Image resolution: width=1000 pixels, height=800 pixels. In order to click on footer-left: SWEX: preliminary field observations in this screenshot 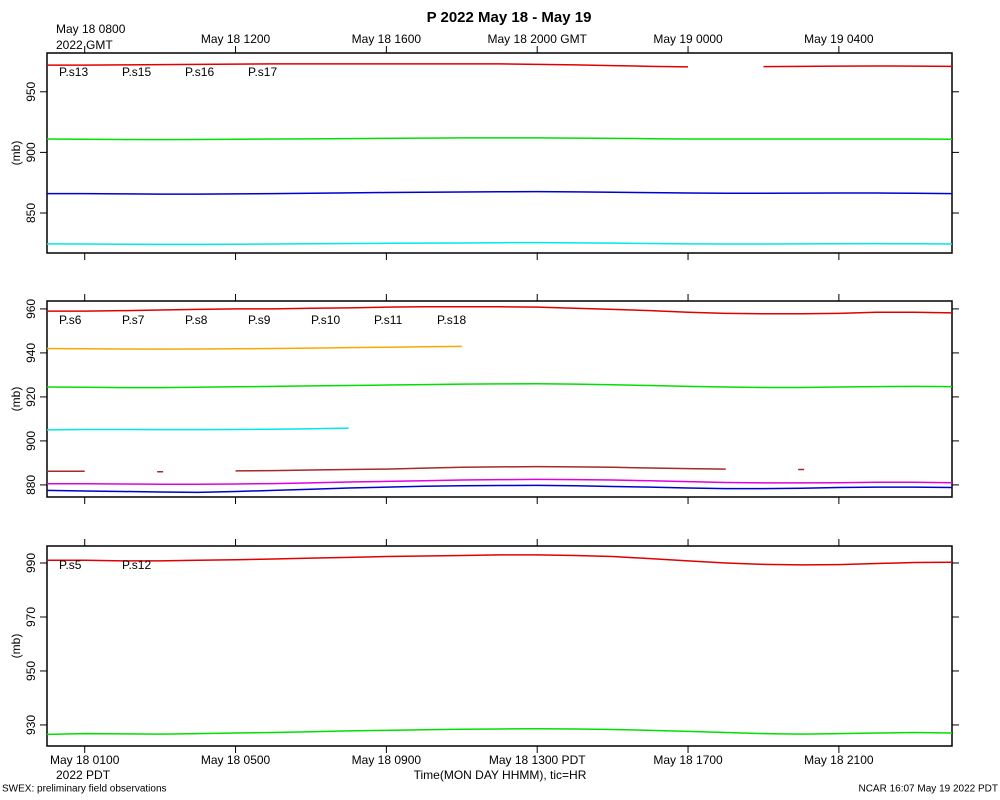, I will do `click(84, 789)`.